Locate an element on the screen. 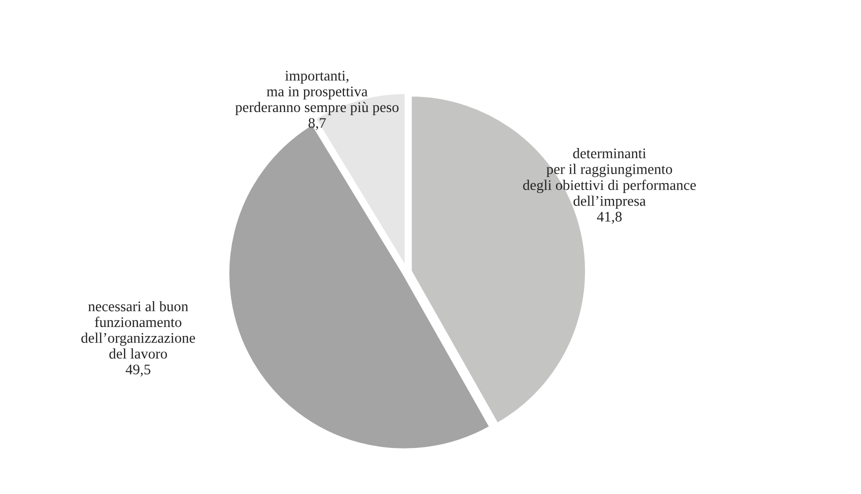  slice-label: necessari al buon funzionamento dell’organizzazione del lavoro is located at coordinates (138, 330).